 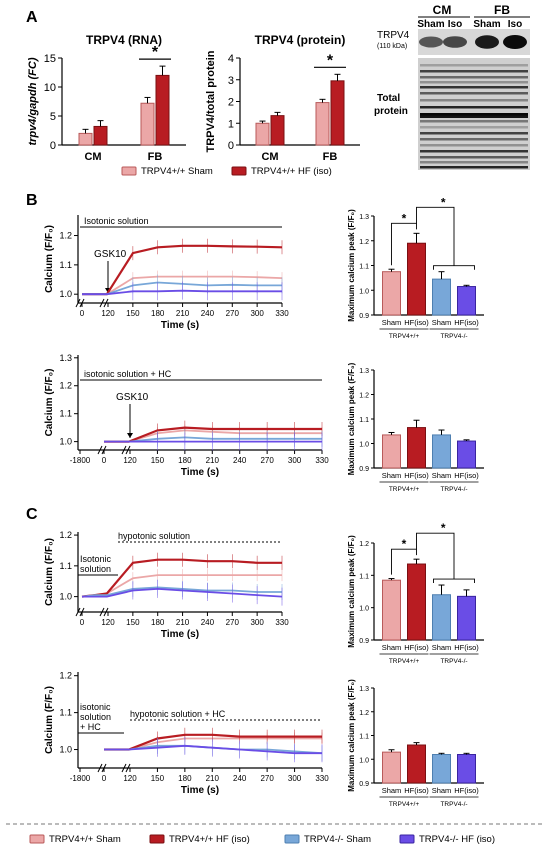 What do you see at coordinates (430, 24) in the screenshot?
I see `blot-lane-label: Sham` at bounding box center [430, 24].